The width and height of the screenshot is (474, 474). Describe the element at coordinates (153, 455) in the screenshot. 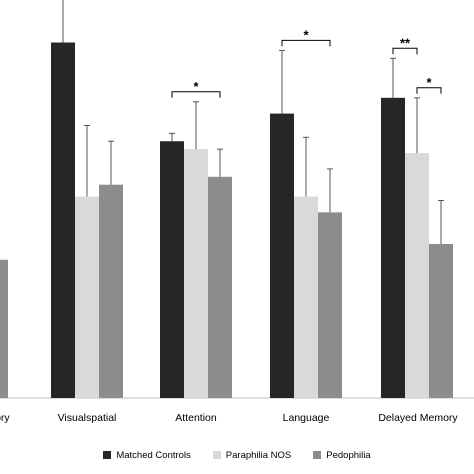

I see `legend-label: Matched Controls` at that location.